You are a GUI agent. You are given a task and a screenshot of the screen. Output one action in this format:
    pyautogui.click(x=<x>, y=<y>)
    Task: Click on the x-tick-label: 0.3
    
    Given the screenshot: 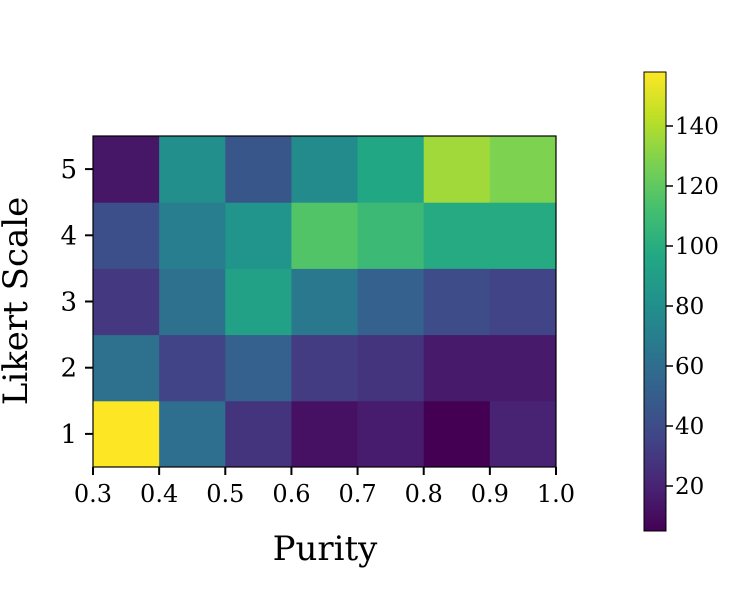 What is the action you would take?
    pyautogui.click(x=93, y=494)
    